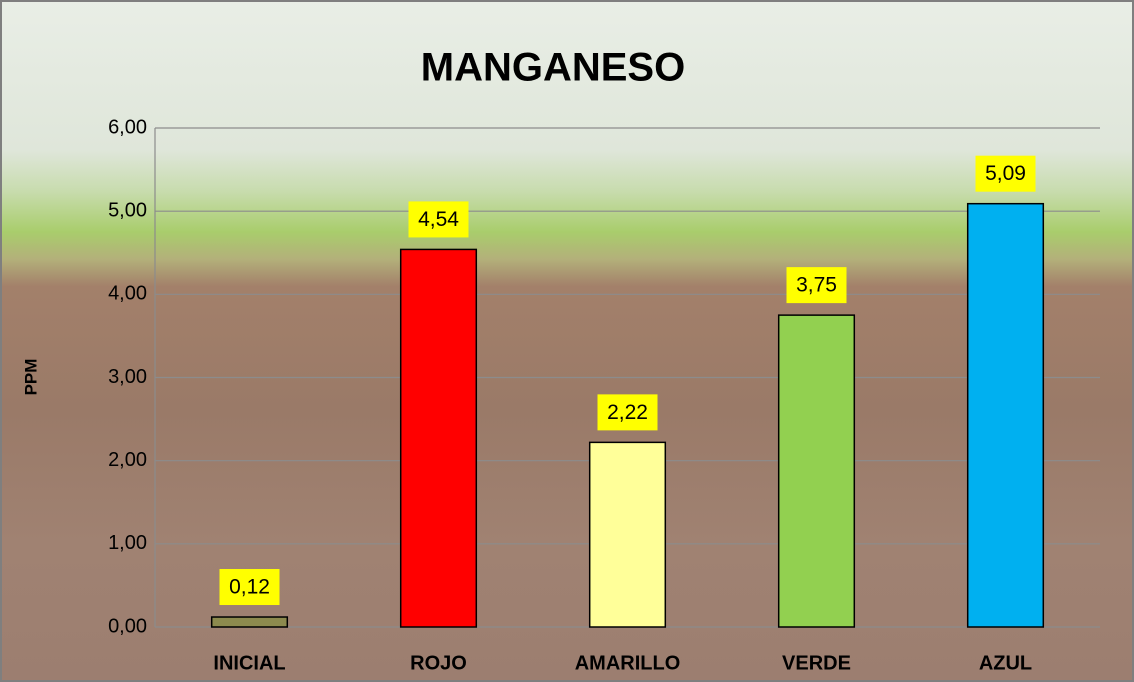 The width and height of the screenshot is (1134, 682). I want to click on y-axis-title: PPM, so click(30, 377).